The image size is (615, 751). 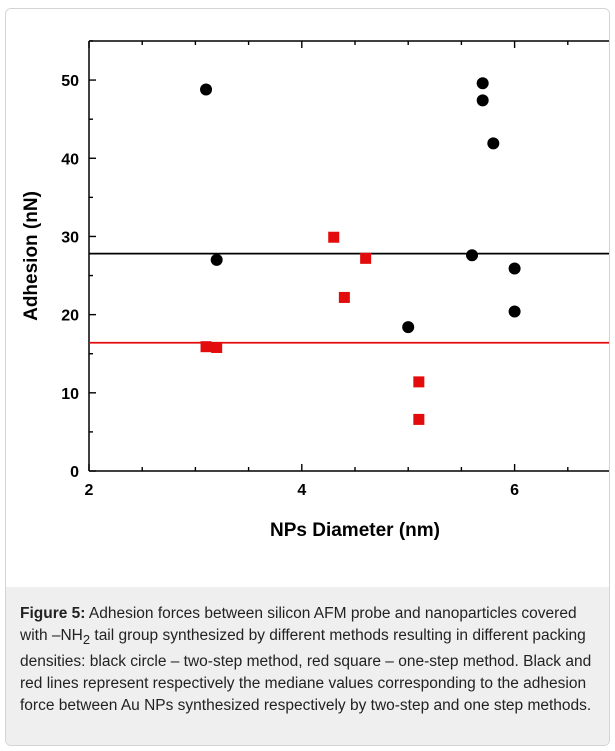 I want to click on y-tick-label: 20, so click(x=70, y=316).